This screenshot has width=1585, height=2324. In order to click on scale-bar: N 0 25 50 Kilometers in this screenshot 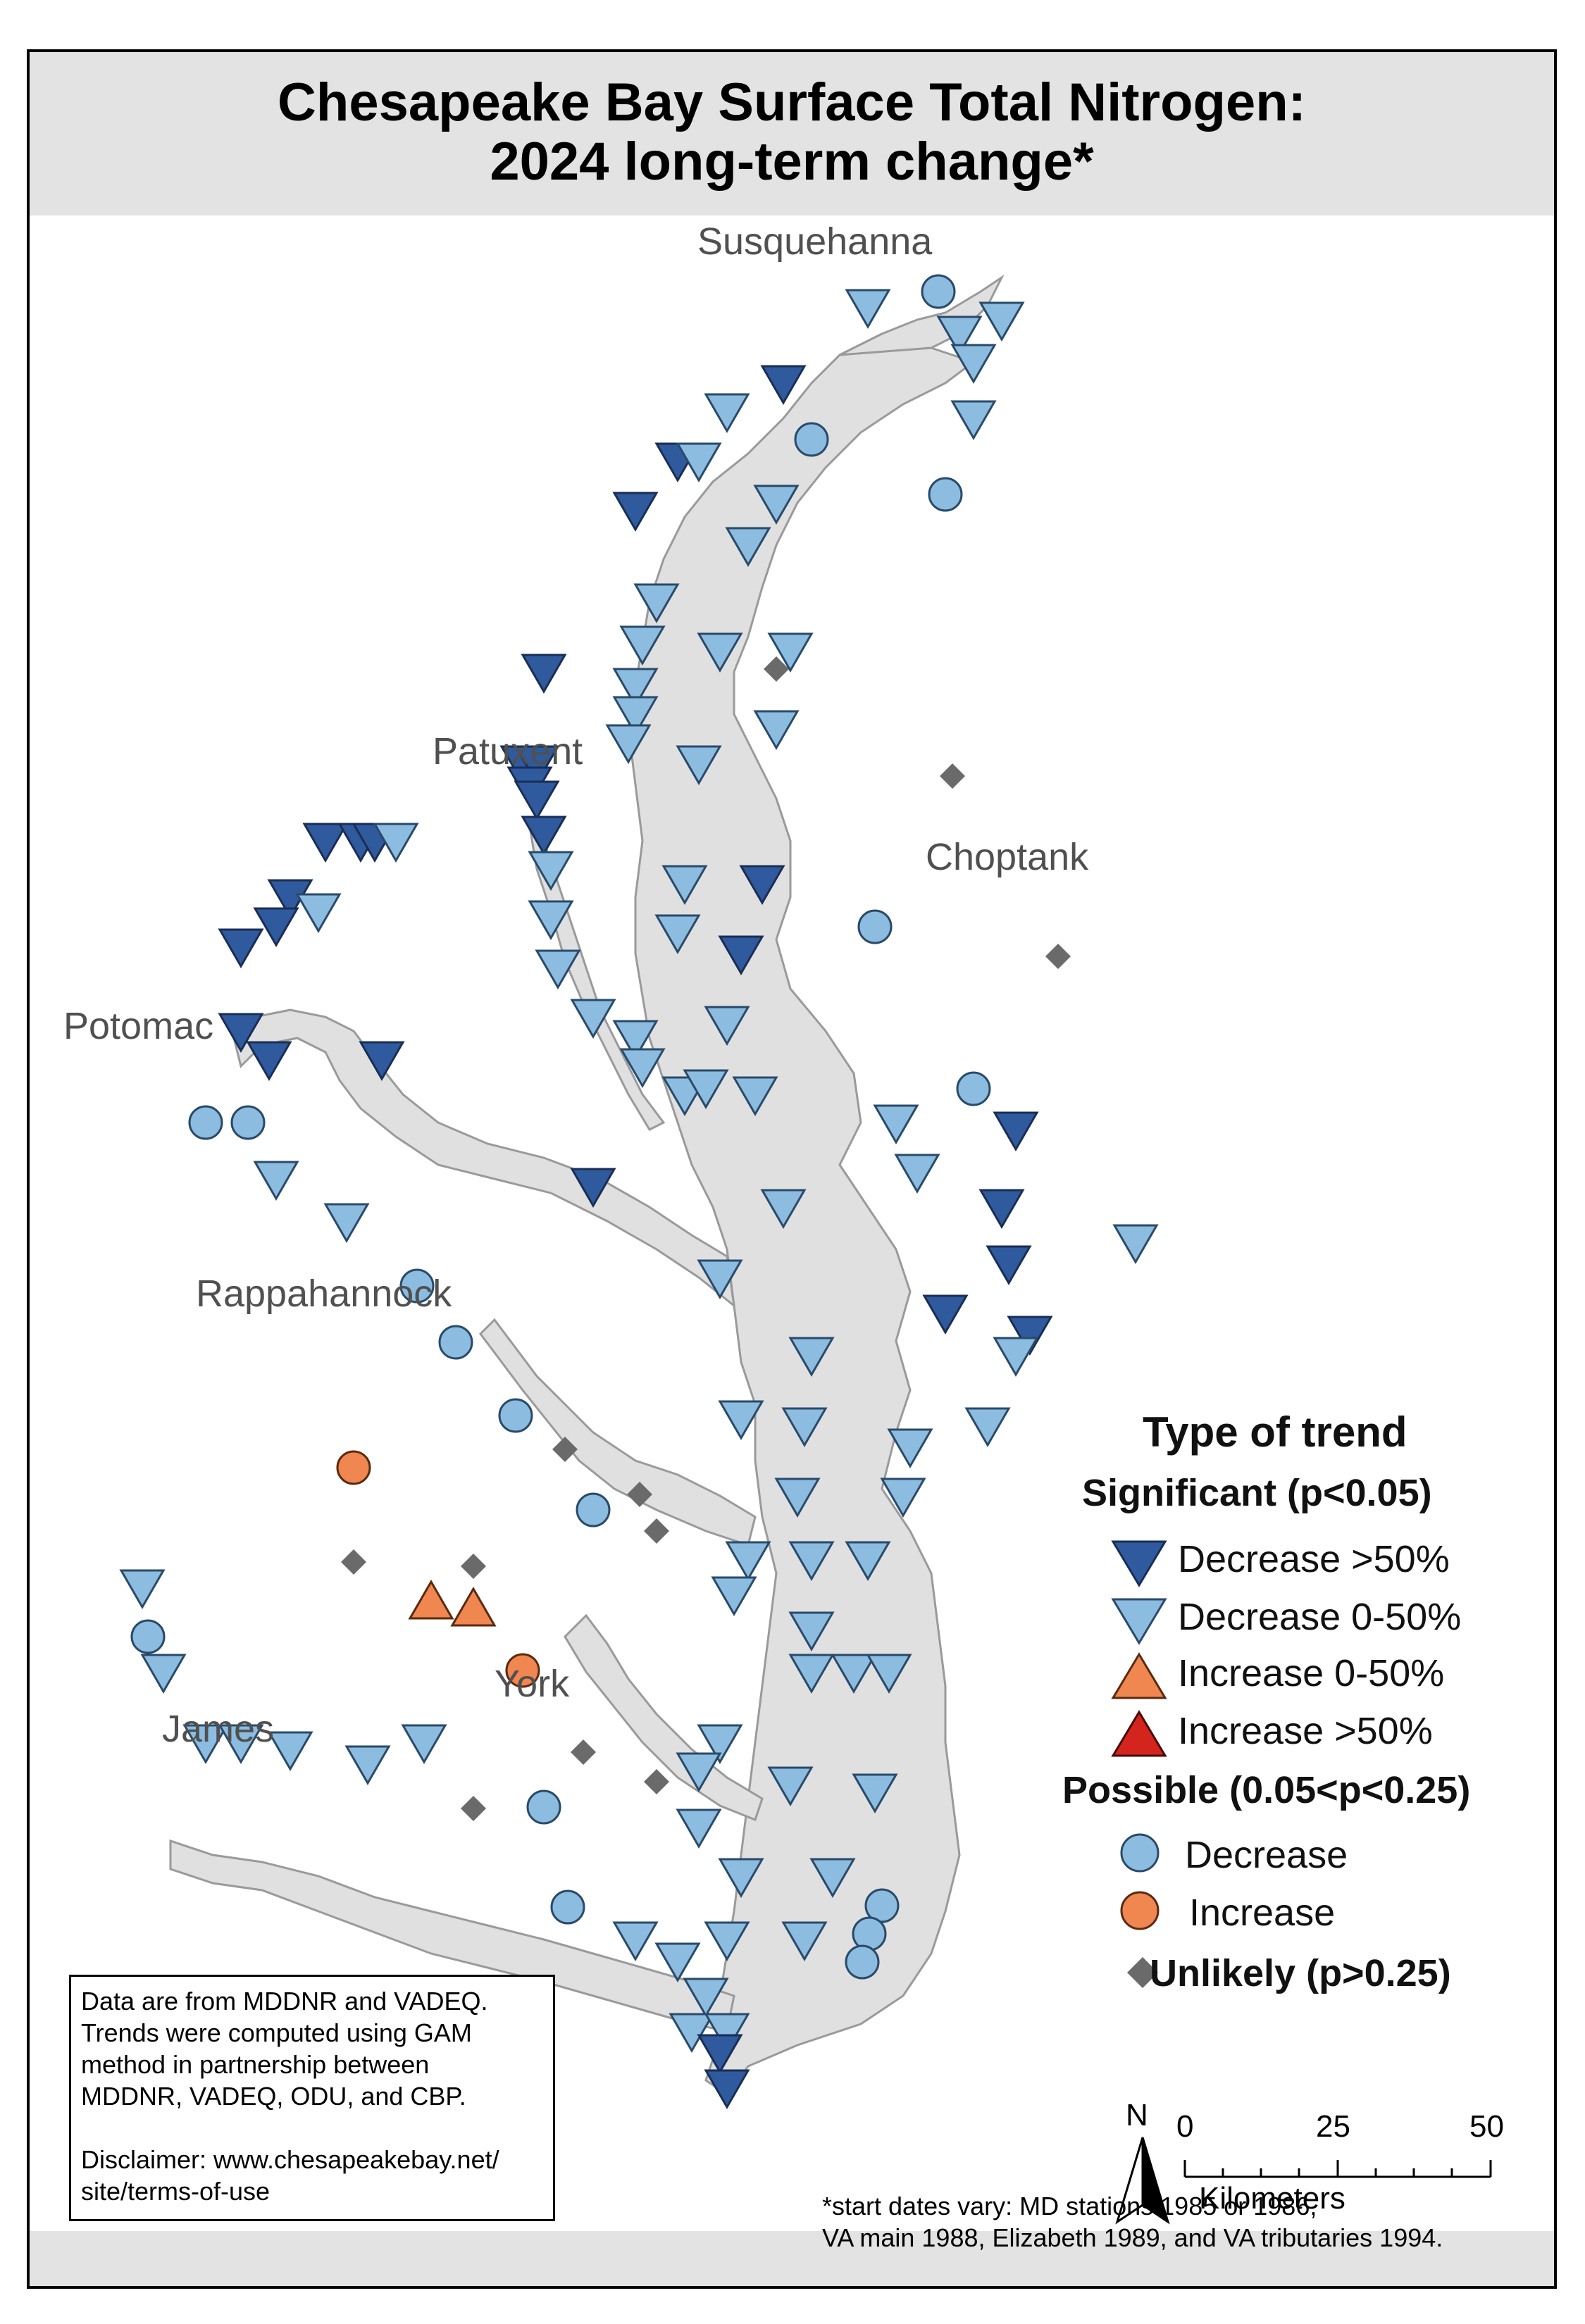, I will do `click(1318, 2165)`.